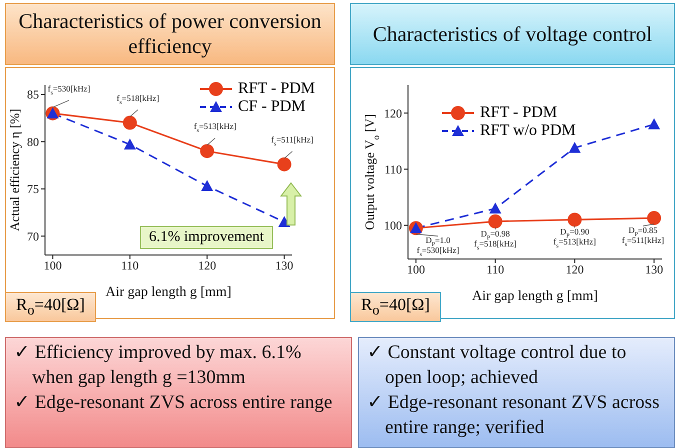 Image resolution: width=681 pixels, height=448 pixels. What do you see at coordinates (393, 169) in the screenshot?
I see `y-tick-label: 110` at bounding box center [393, 169].